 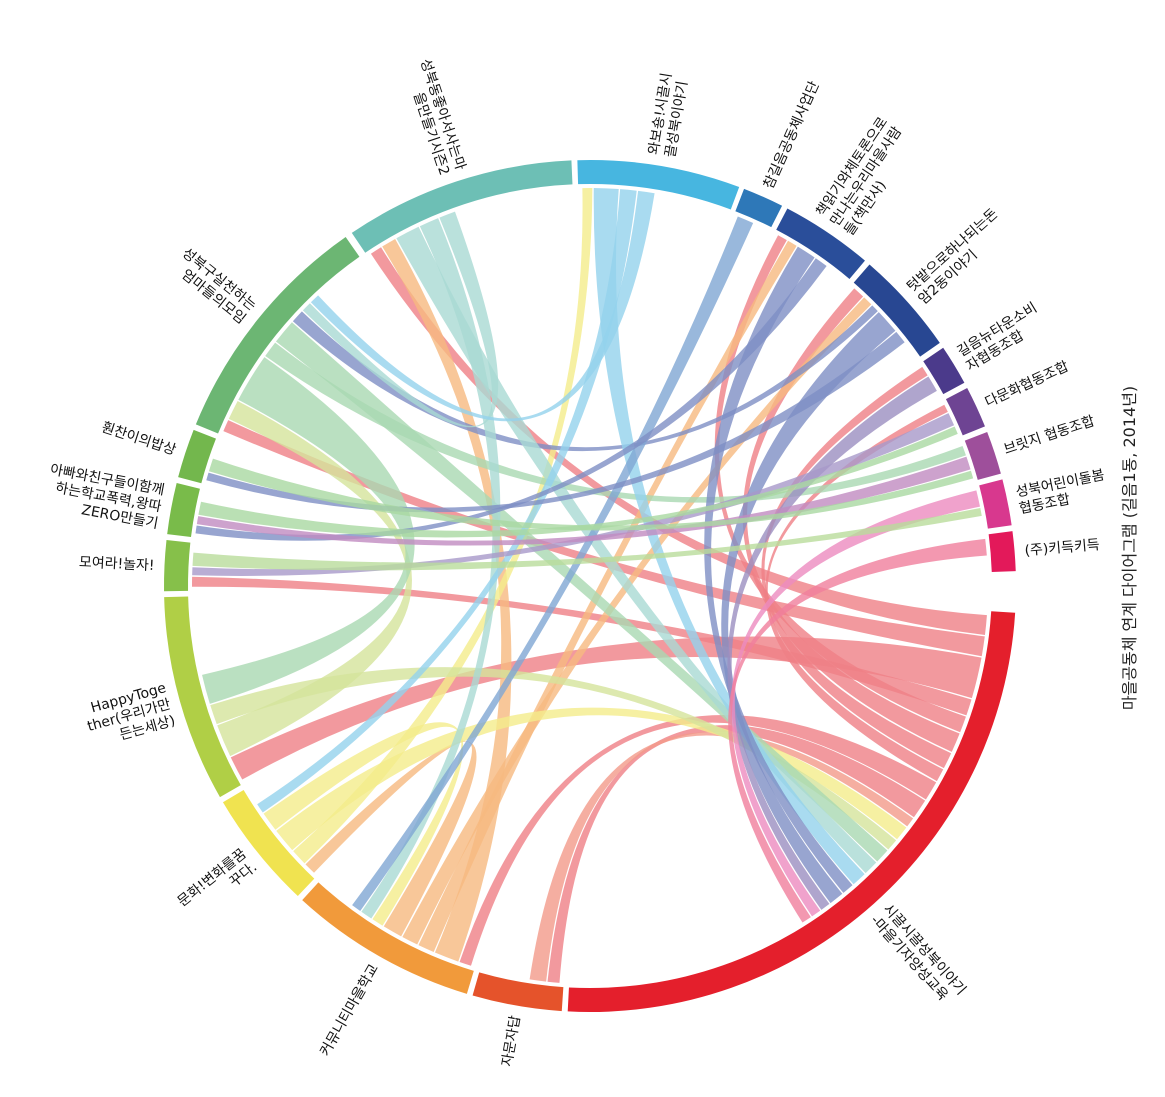 I want to click on group-label-g19: (주)키득키득, so click(x=1062, y=548).